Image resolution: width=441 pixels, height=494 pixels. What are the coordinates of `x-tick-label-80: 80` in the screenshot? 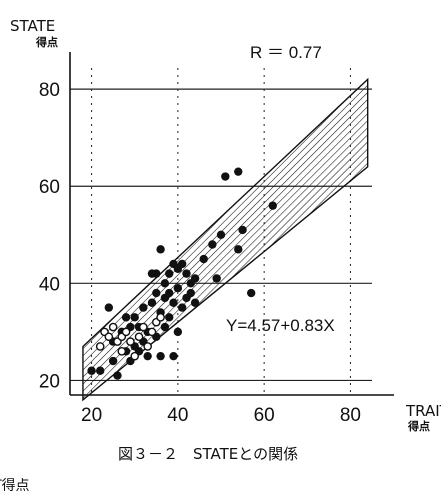 It's located at (350, 415).